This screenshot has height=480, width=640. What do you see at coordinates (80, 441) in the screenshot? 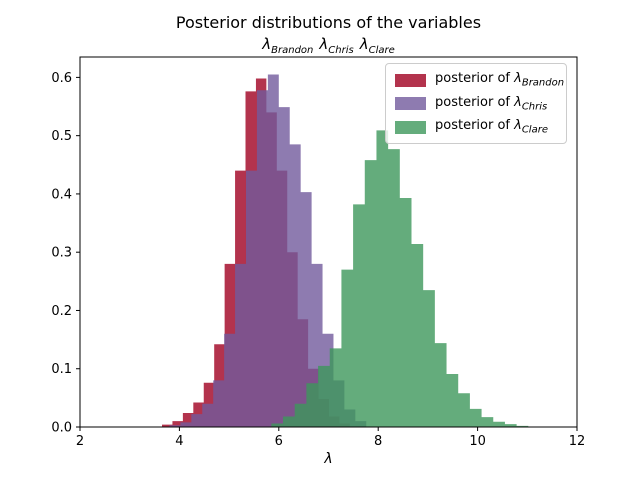
I see `x-tick-label: 2` at bounding box center [80, 441].